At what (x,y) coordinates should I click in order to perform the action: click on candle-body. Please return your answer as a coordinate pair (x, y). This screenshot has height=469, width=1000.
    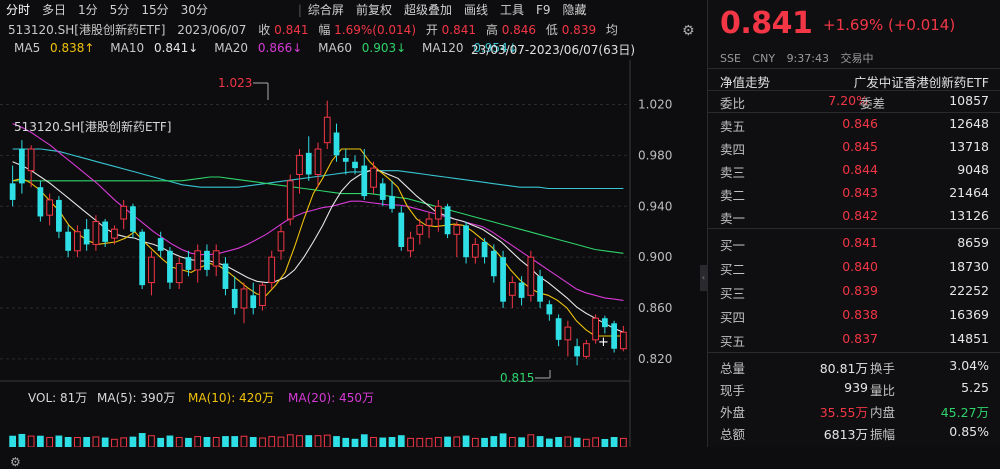
    Looking at the image, I should click on (493, 263).